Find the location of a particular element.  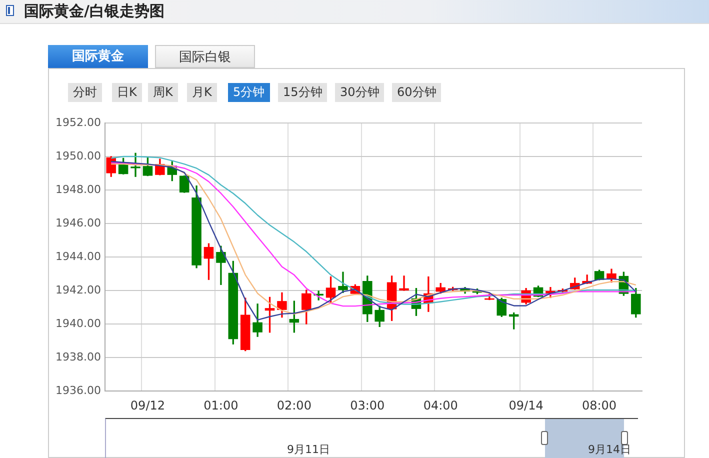

candlestick is located at coordinates (404, 283).